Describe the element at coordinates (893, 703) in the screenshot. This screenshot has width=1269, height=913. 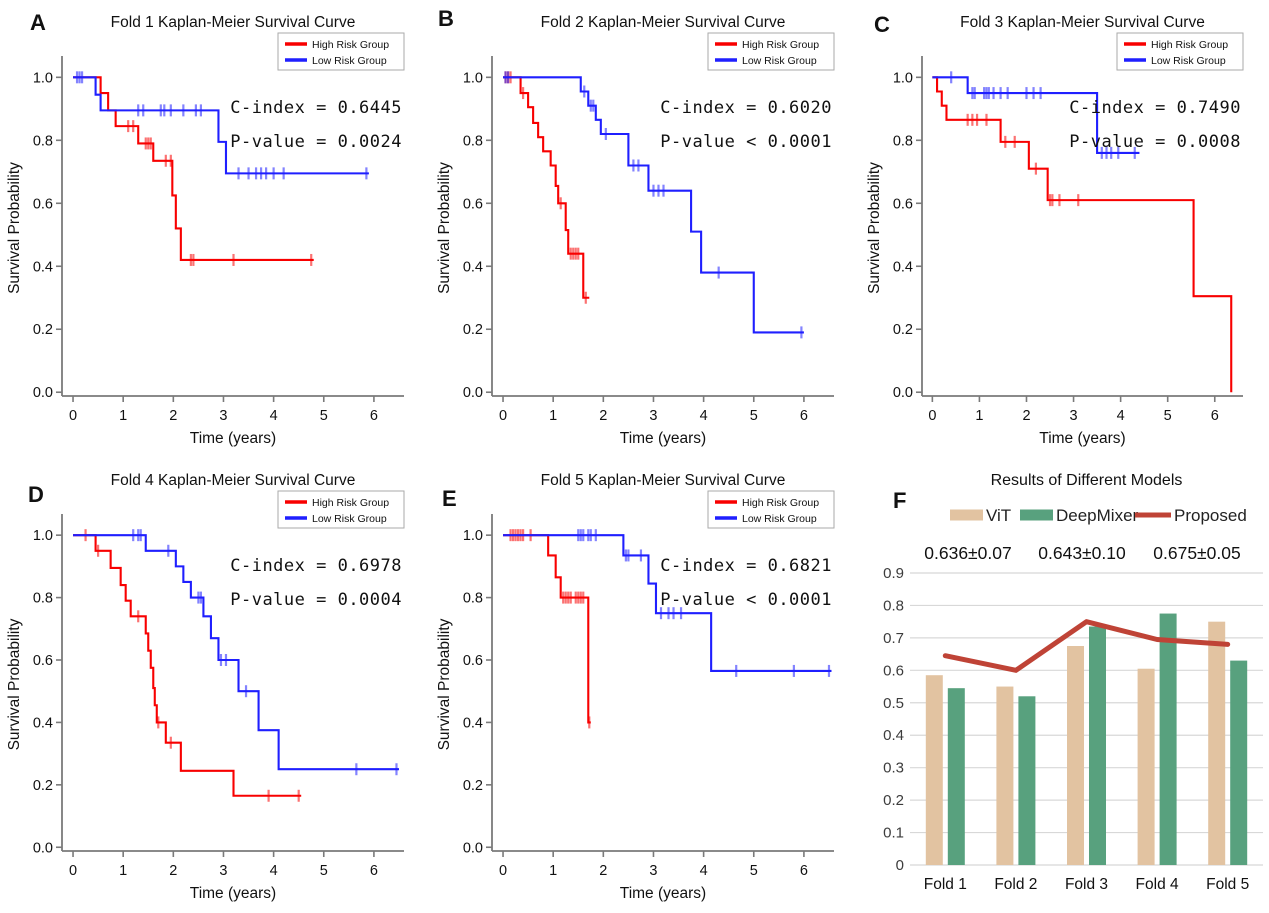
I see `y-tick-label: 0.5` at that location.